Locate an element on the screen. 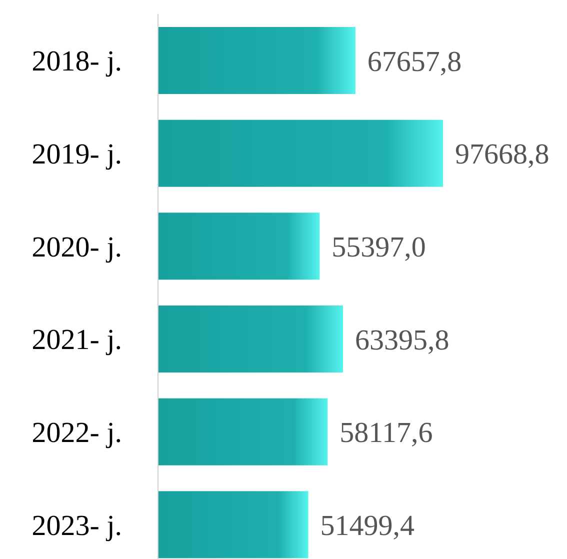  data-label: 51499,4 is located at coordinates (368, 526).